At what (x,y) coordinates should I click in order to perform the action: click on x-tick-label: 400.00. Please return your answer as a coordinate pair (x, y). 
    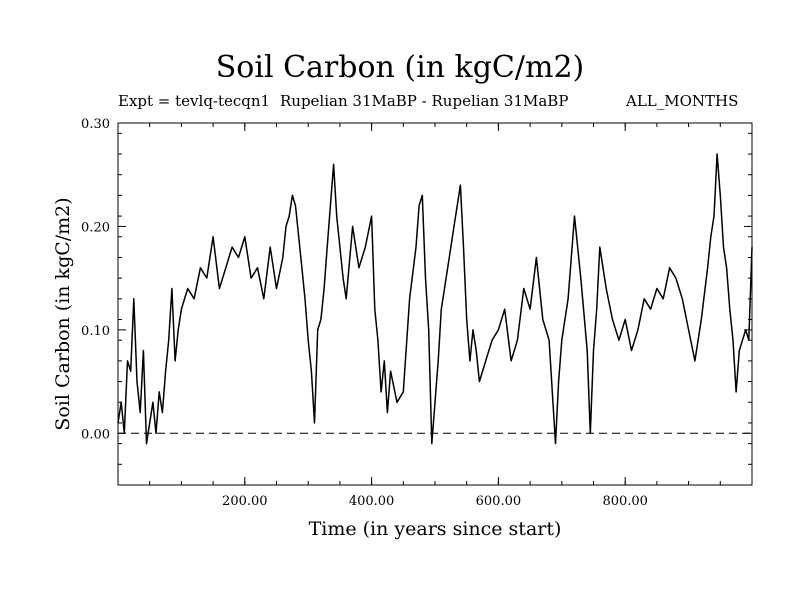
    Looking at the image, I should click on (372, 501).